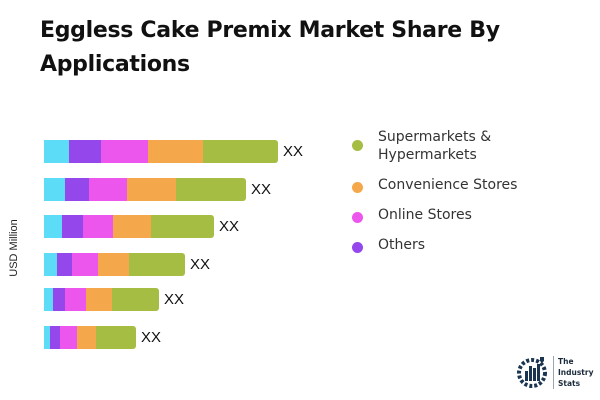  I want to click on legend-item-supermarkets: Supermarkets & Hypermarkets, so click(435, 146).